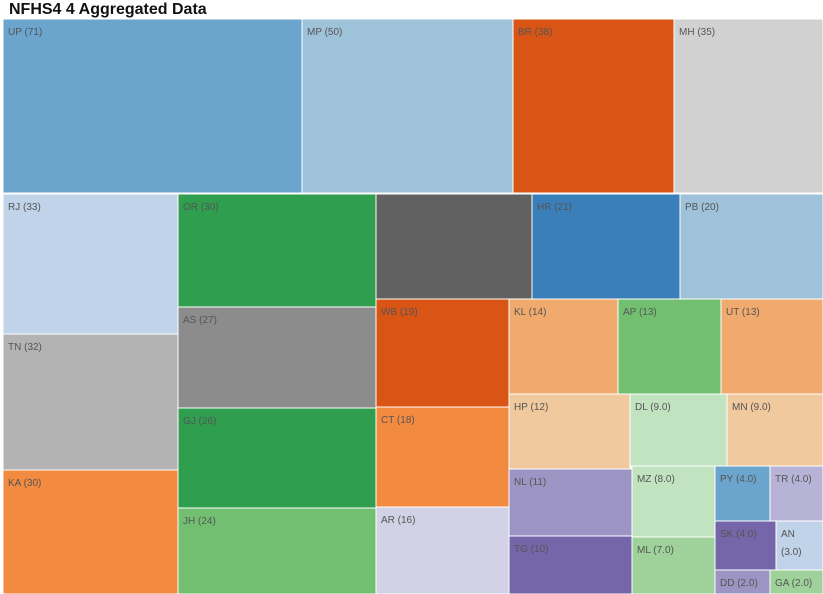 The width and height of the screenshot is (823, 594). I want to click on treemap-cell-tr: TR (4.0), so click(796, 493).